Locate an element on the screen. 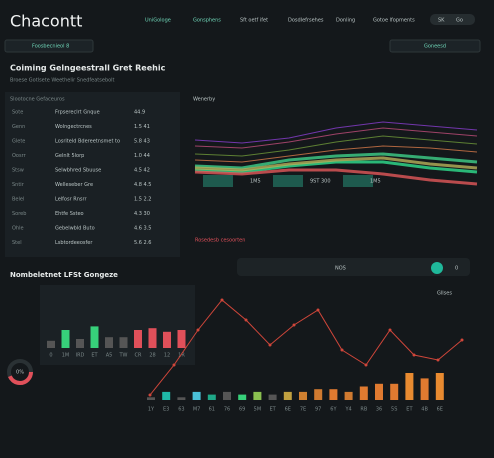  bar-label: 1M is located at coordinates (66, 356).